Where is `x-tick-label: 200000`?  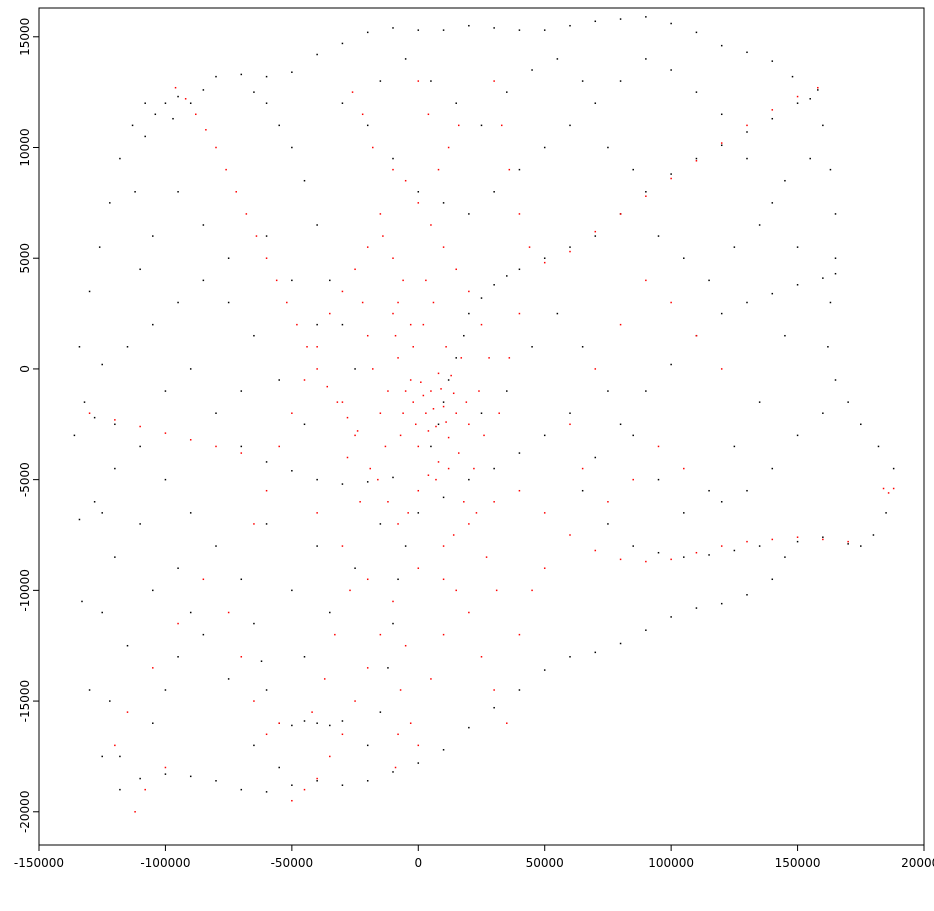 x-tick-label: 200000 is located at coordinates (917, 863).